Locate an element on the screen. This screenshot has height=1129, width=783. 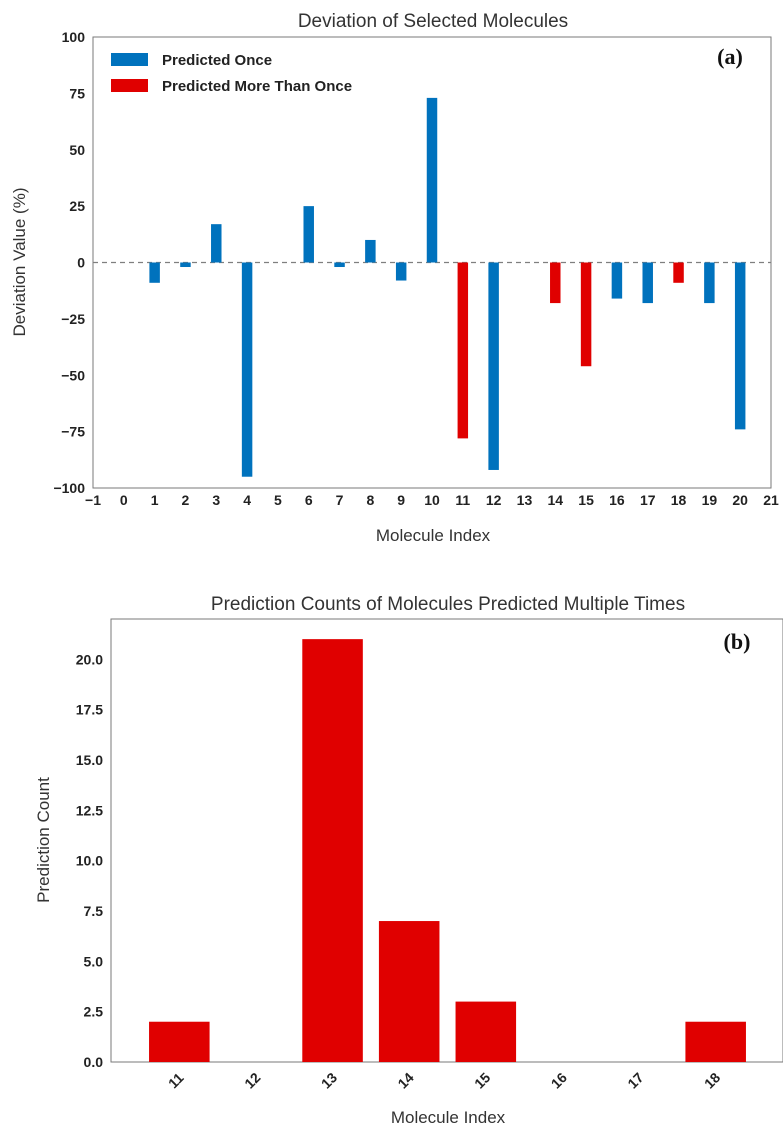
chart-a-y-tick-label: 50 is located at coordinates (77, 150).